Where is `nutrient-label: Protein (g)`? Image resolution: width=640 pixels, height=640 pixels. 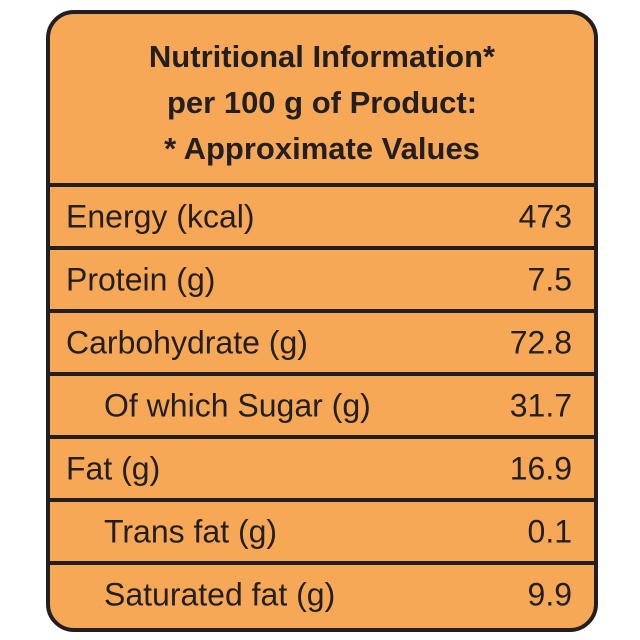
nutrient-label: Protein (g) is located at coordinates (141, 279).